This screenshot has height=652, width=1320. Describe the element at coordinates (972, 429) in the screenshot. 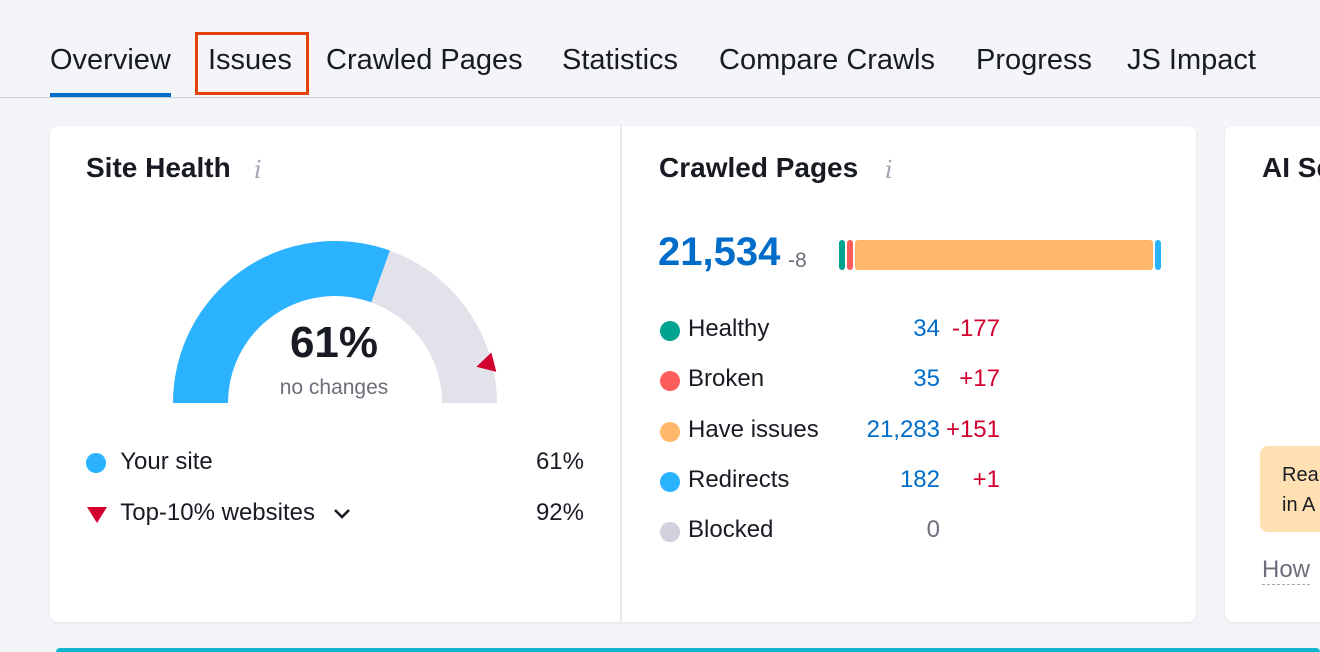

I see `row-delta: +151` at that location.